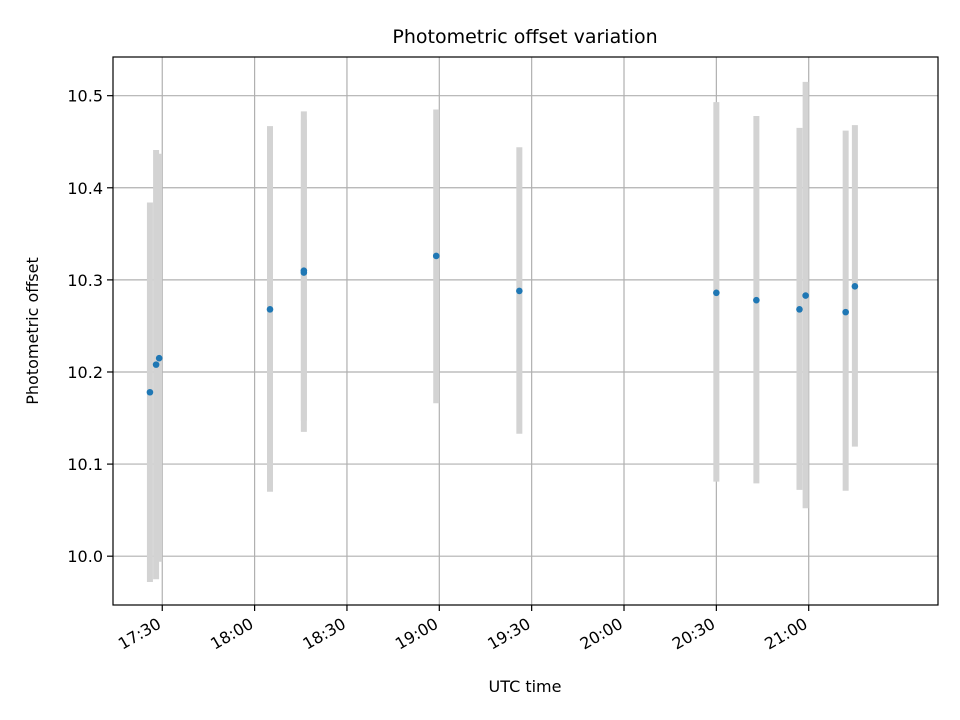 The image size is (960, 720). I want to click on y-tick-label: 10.4, so click(85, 188).